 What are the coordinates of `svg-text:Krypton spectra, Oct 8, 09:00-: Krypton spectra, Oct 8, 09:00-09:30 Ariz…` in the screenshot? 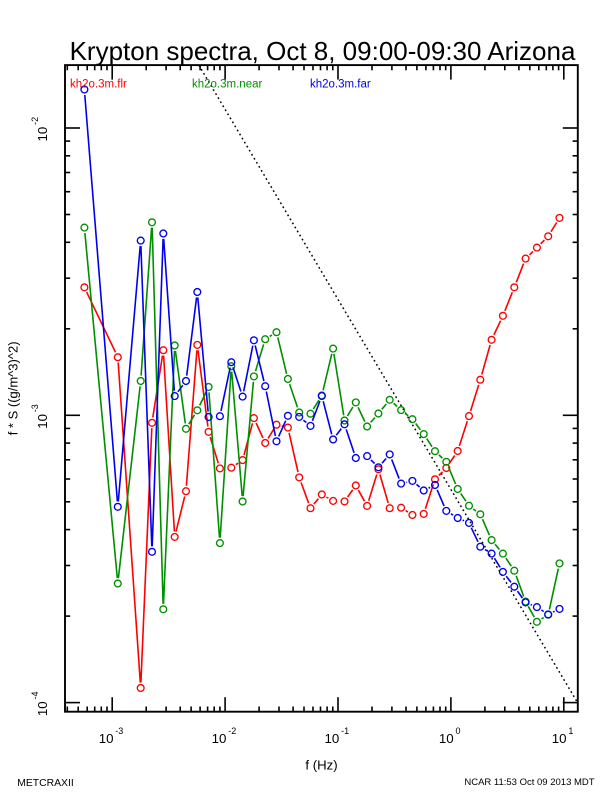 It's located at (323, 51).